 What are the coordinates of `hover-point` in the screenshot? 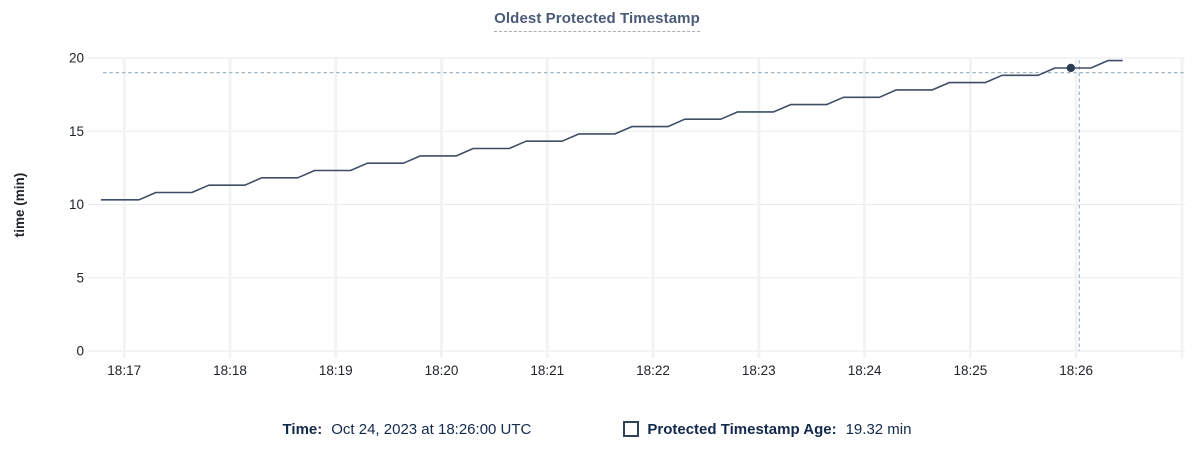 It's located at (1071, 68).